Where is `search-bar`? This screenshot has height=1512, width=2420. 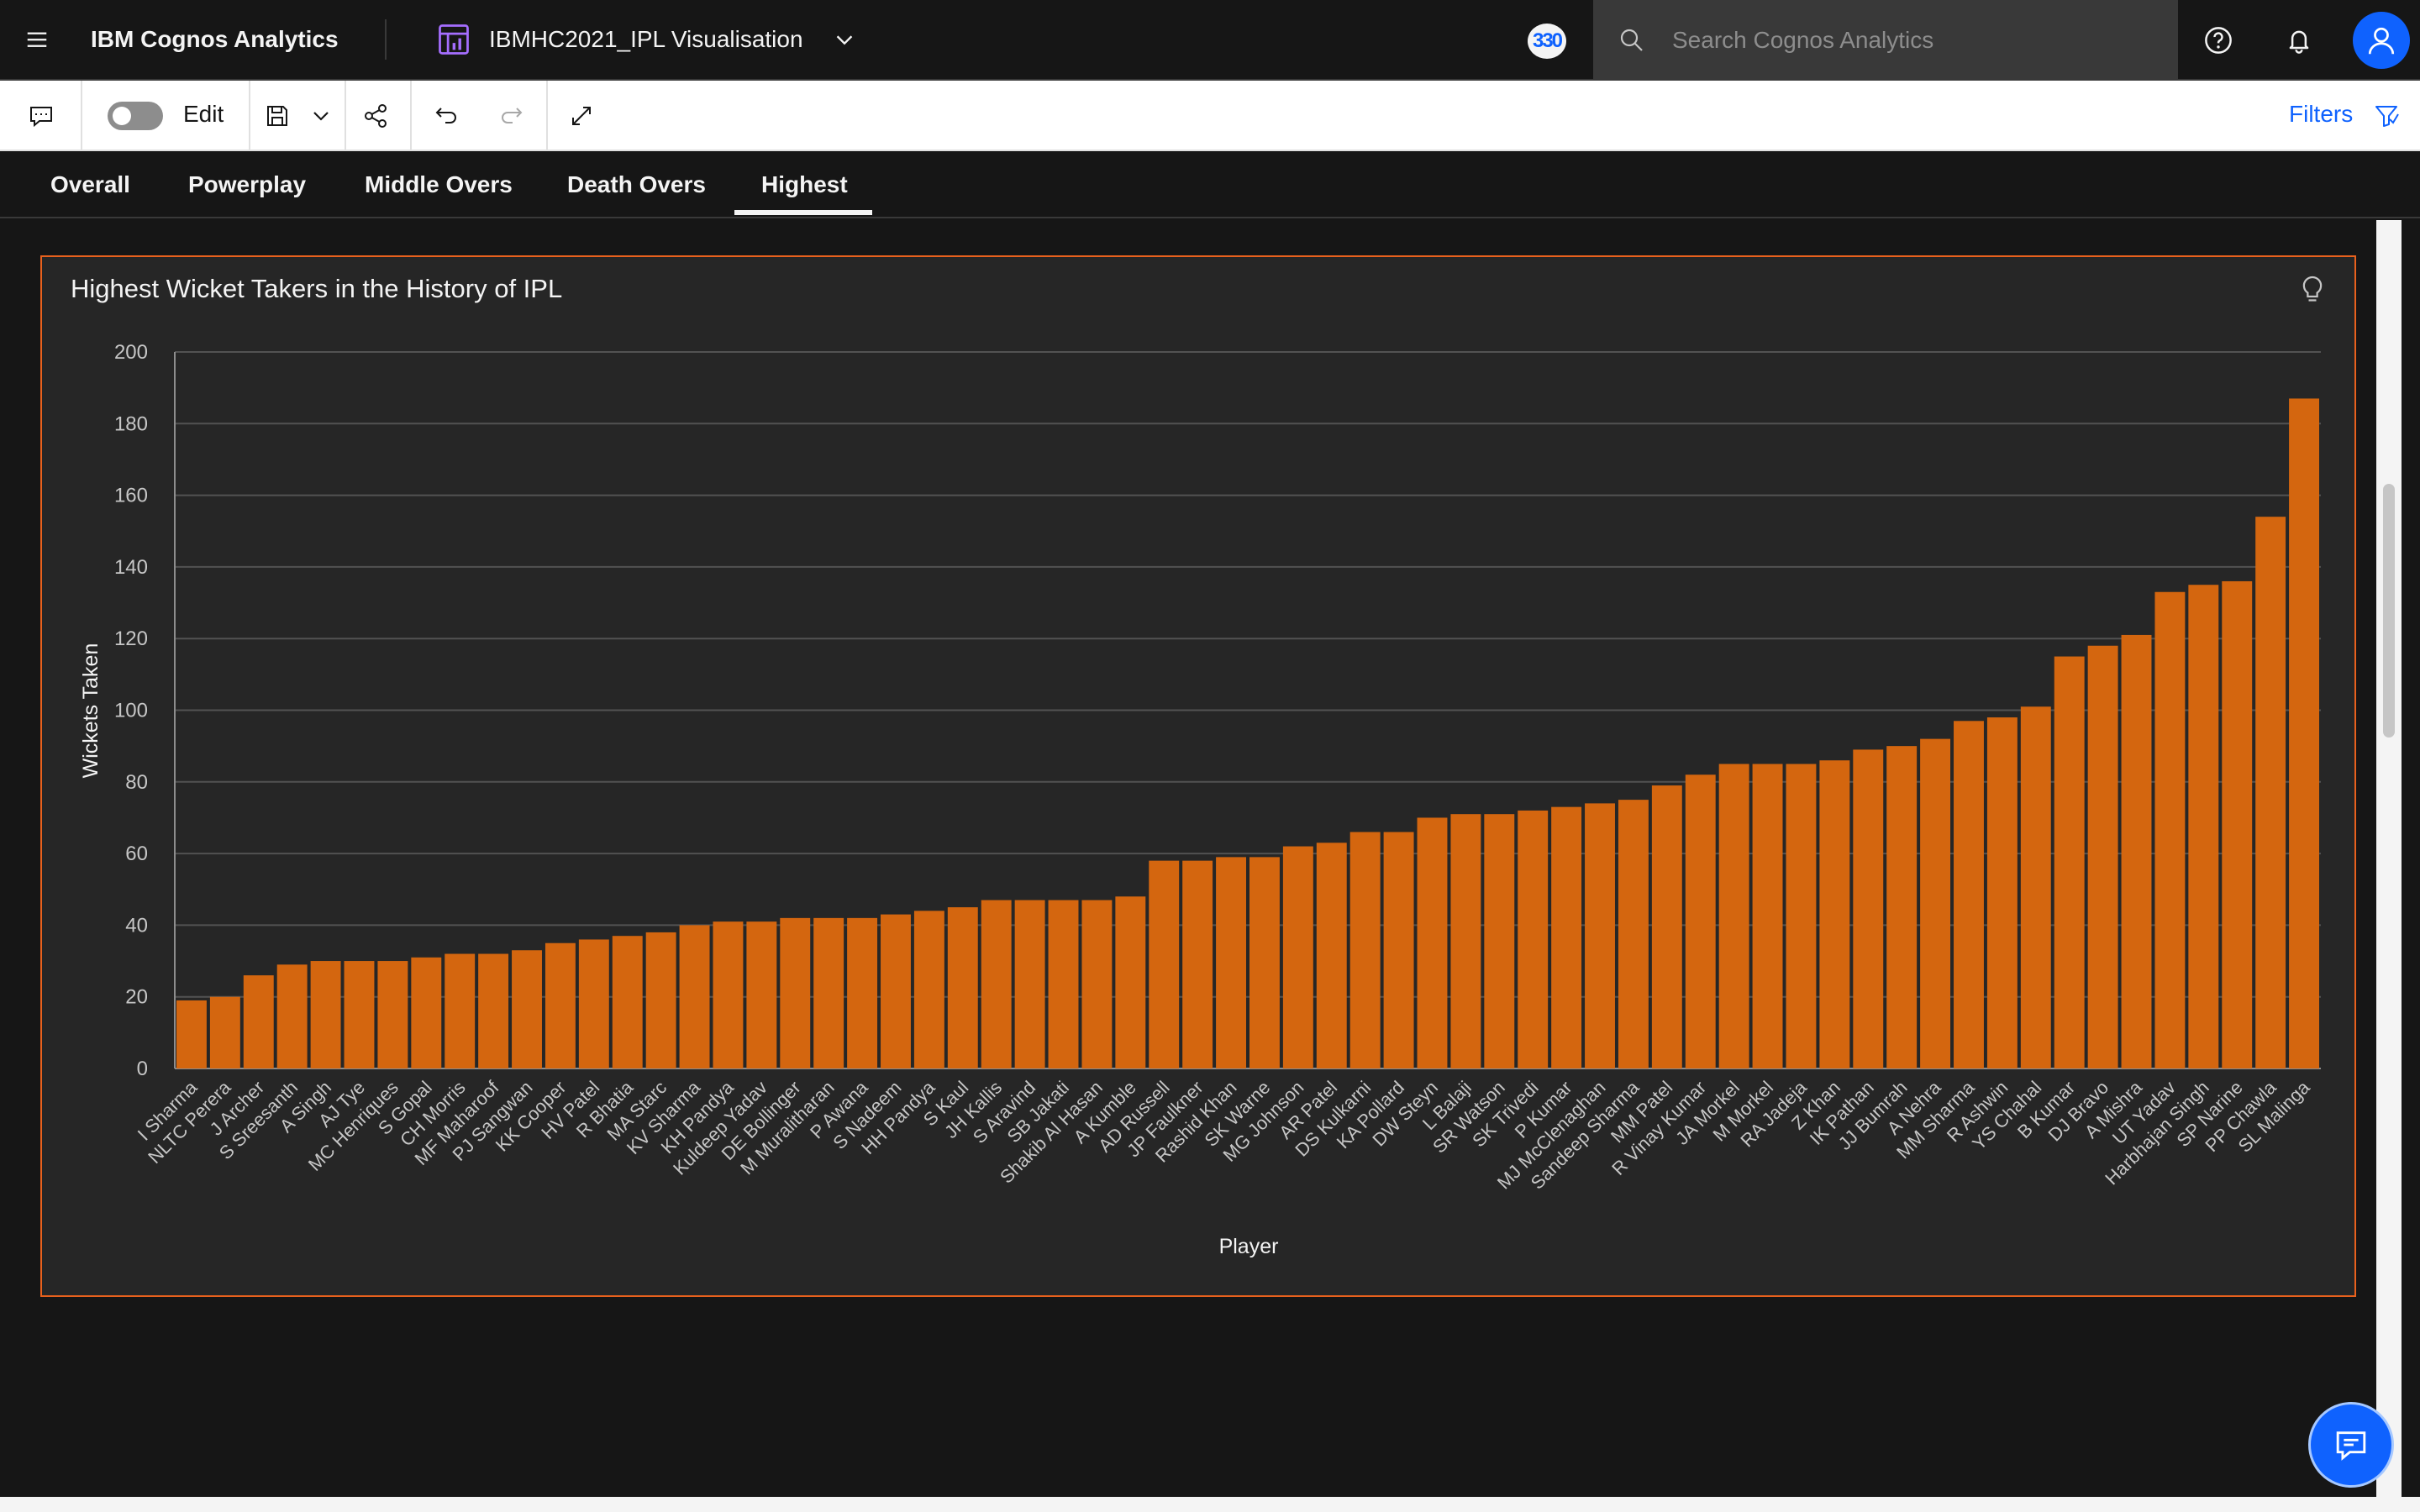 search-bar is located at coordinates (1885, 40).